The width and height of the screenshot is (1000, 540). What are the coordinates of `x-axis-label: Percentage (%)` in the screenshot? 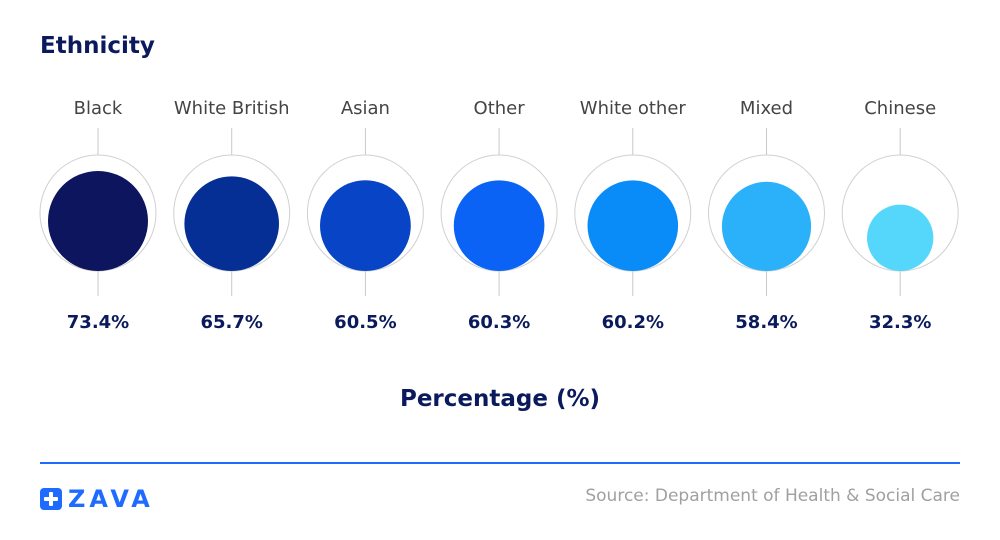 It's located at (500, 399).